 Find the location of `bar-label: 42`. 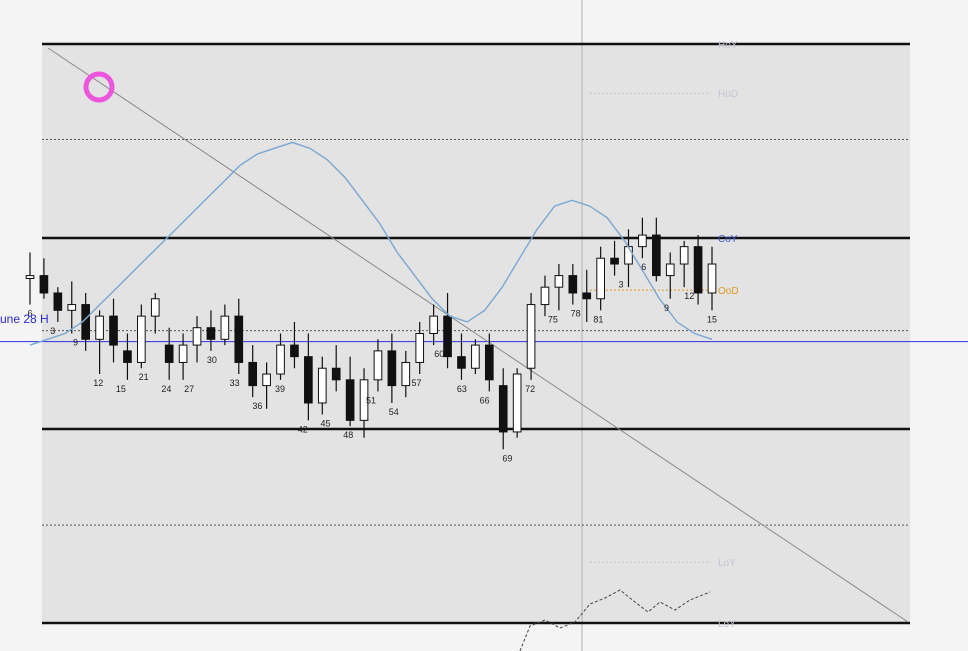

bar-label: 42 is located at coordinates (303, 429).